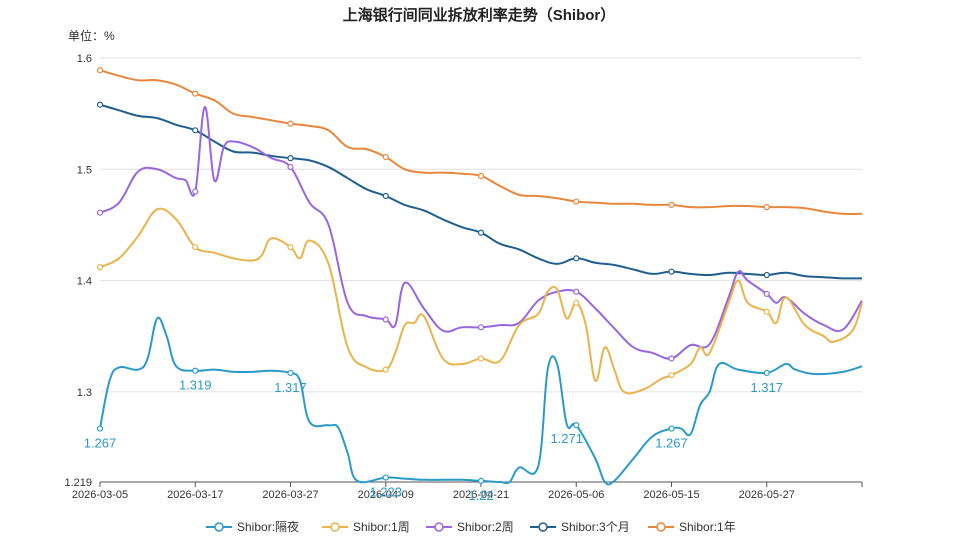  What do you see at coordinates (479, 15) in the screenshot?
I see `chart-title: 上海银行间同业拆放利率走势（Shibor）` at bounding box center [479, 15].